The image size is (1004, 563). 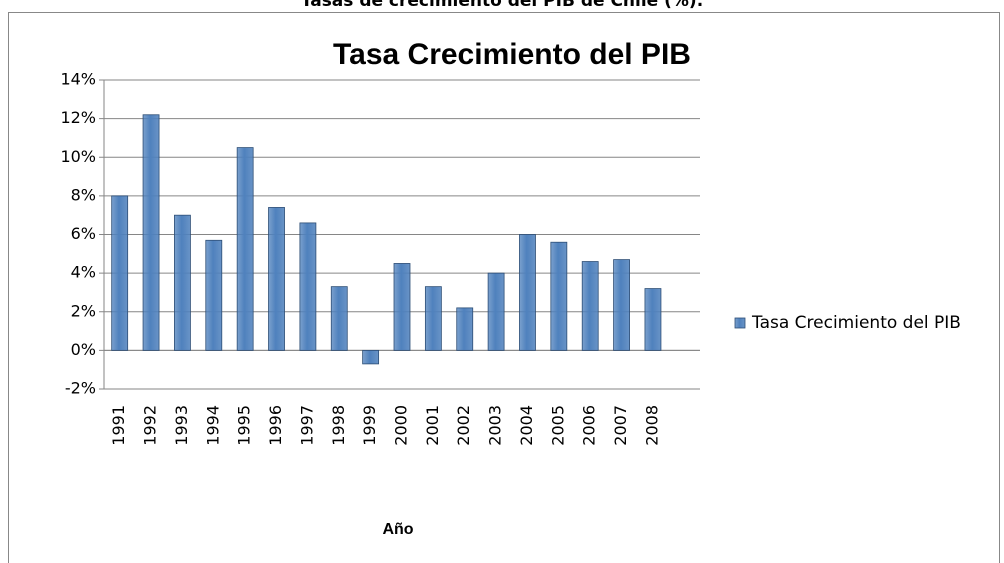 I want to click on x-tick-label: 1995, so click(x=244, y=425).